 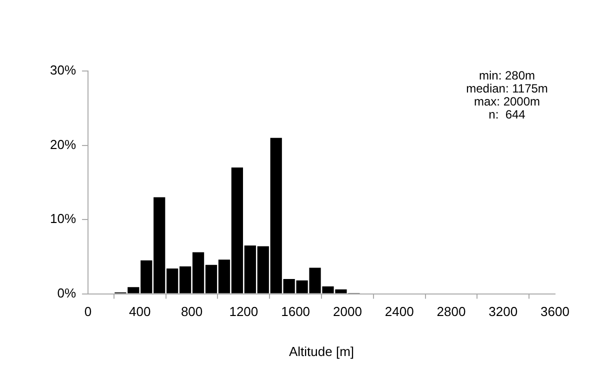 What do you see at coordinates (399, 312) in the screenshot?
I see `x-tick-label: 2400` at bounding box center [399, 312].